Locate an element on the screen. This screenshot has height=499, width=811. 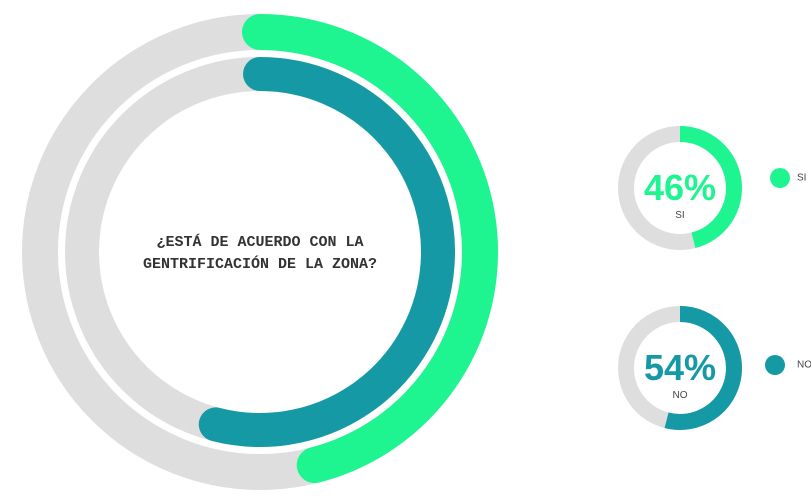
donut-label: NO is located at coordinates (680, 395).